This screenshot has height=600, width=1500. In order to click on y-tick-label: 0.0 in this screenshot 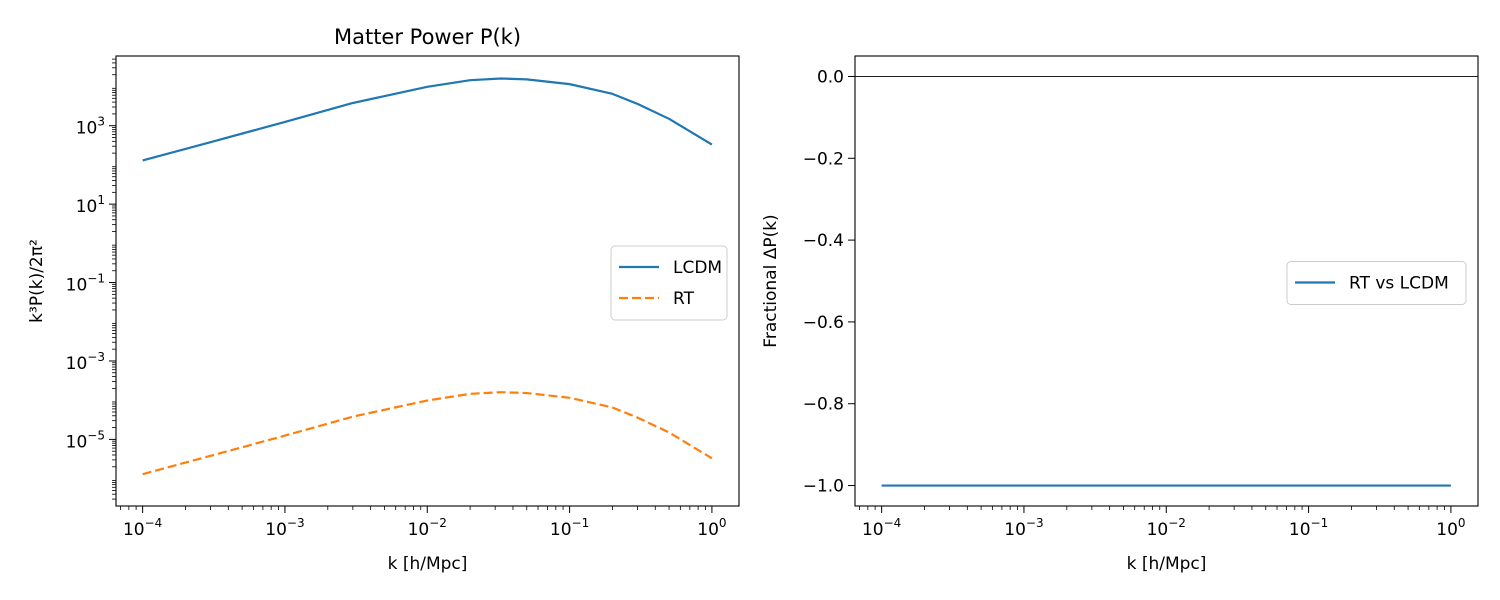, I will do `click(830, 77)`.